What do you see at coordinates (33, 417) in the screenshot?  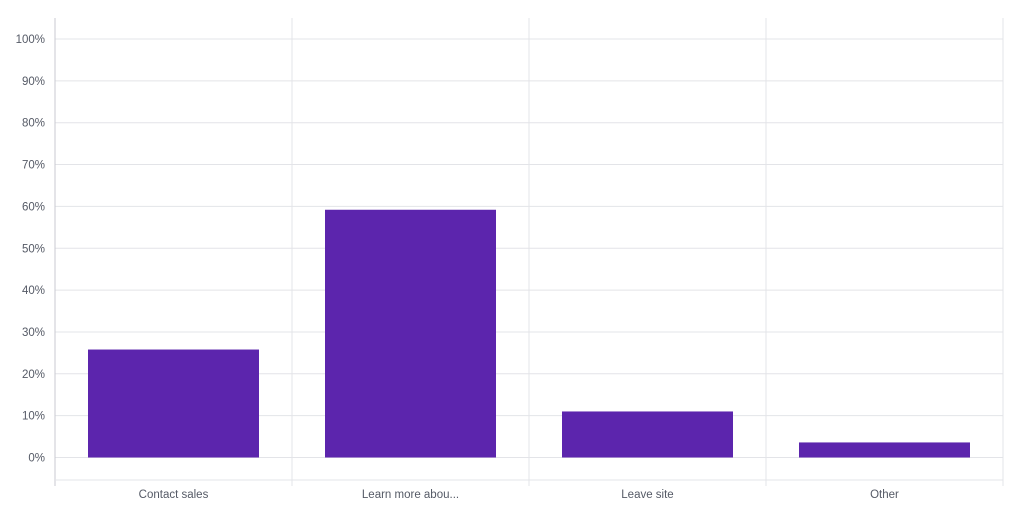 I see `y-tick-label: 10%` at bounding box center [33, 417].